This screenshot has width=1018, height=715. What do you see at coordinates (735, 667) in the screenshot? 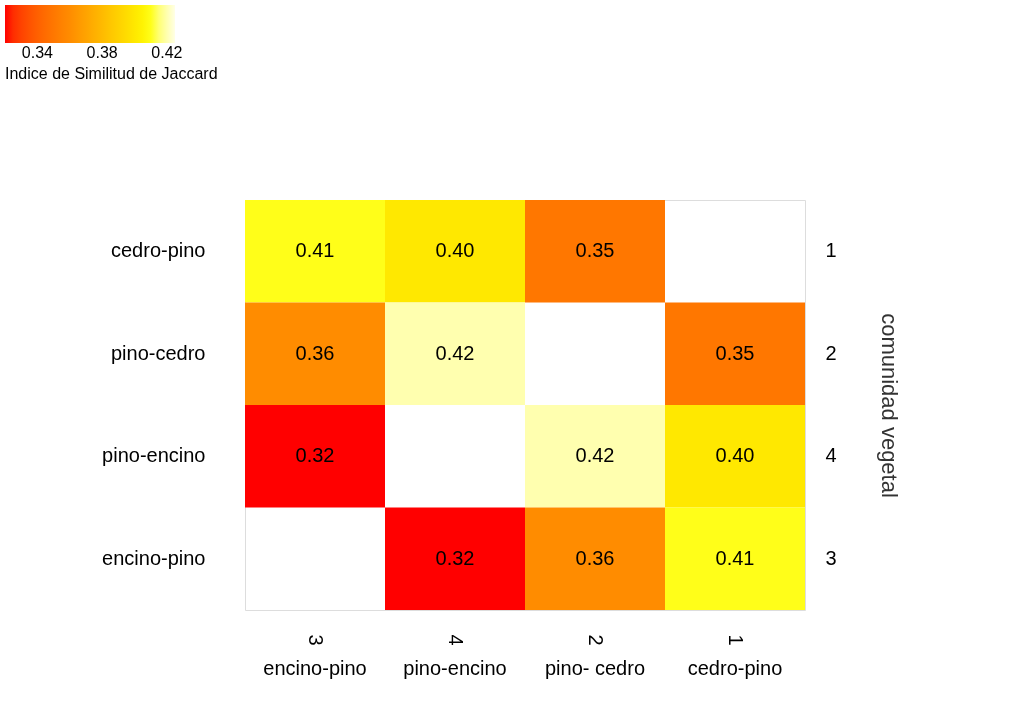
I see `x-tick-label: cedro-pino` at bounding box center [735, 667].